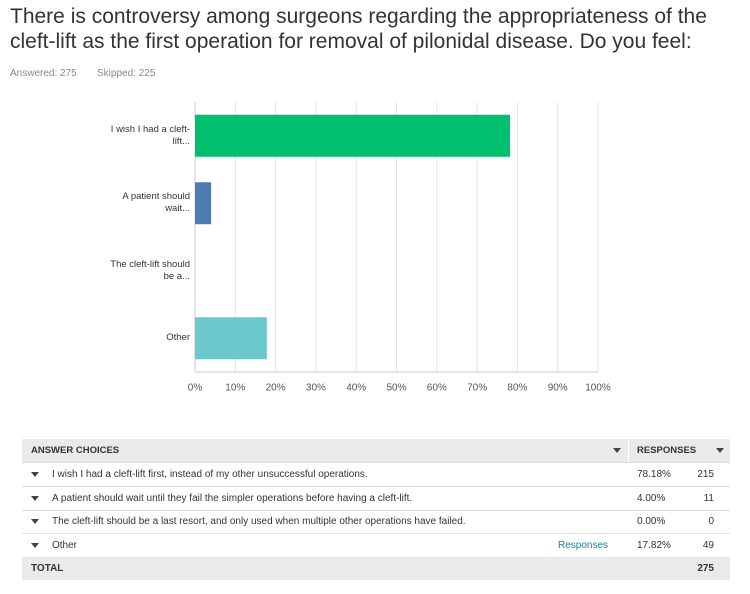  Describe the element at coordinates (711, 521) in the screenshot. I see `response-count: 0` at that location.